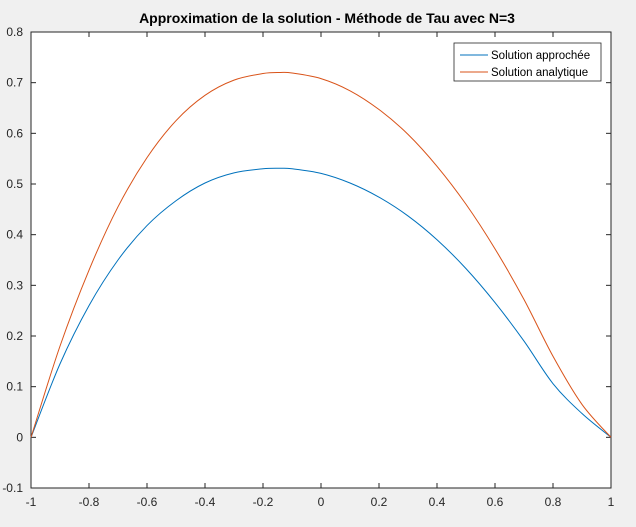  What do you see at coordinates (12, 488) in the screenshot?
I see `y-tick-label: -0.1` at bounding box center [12, 488].